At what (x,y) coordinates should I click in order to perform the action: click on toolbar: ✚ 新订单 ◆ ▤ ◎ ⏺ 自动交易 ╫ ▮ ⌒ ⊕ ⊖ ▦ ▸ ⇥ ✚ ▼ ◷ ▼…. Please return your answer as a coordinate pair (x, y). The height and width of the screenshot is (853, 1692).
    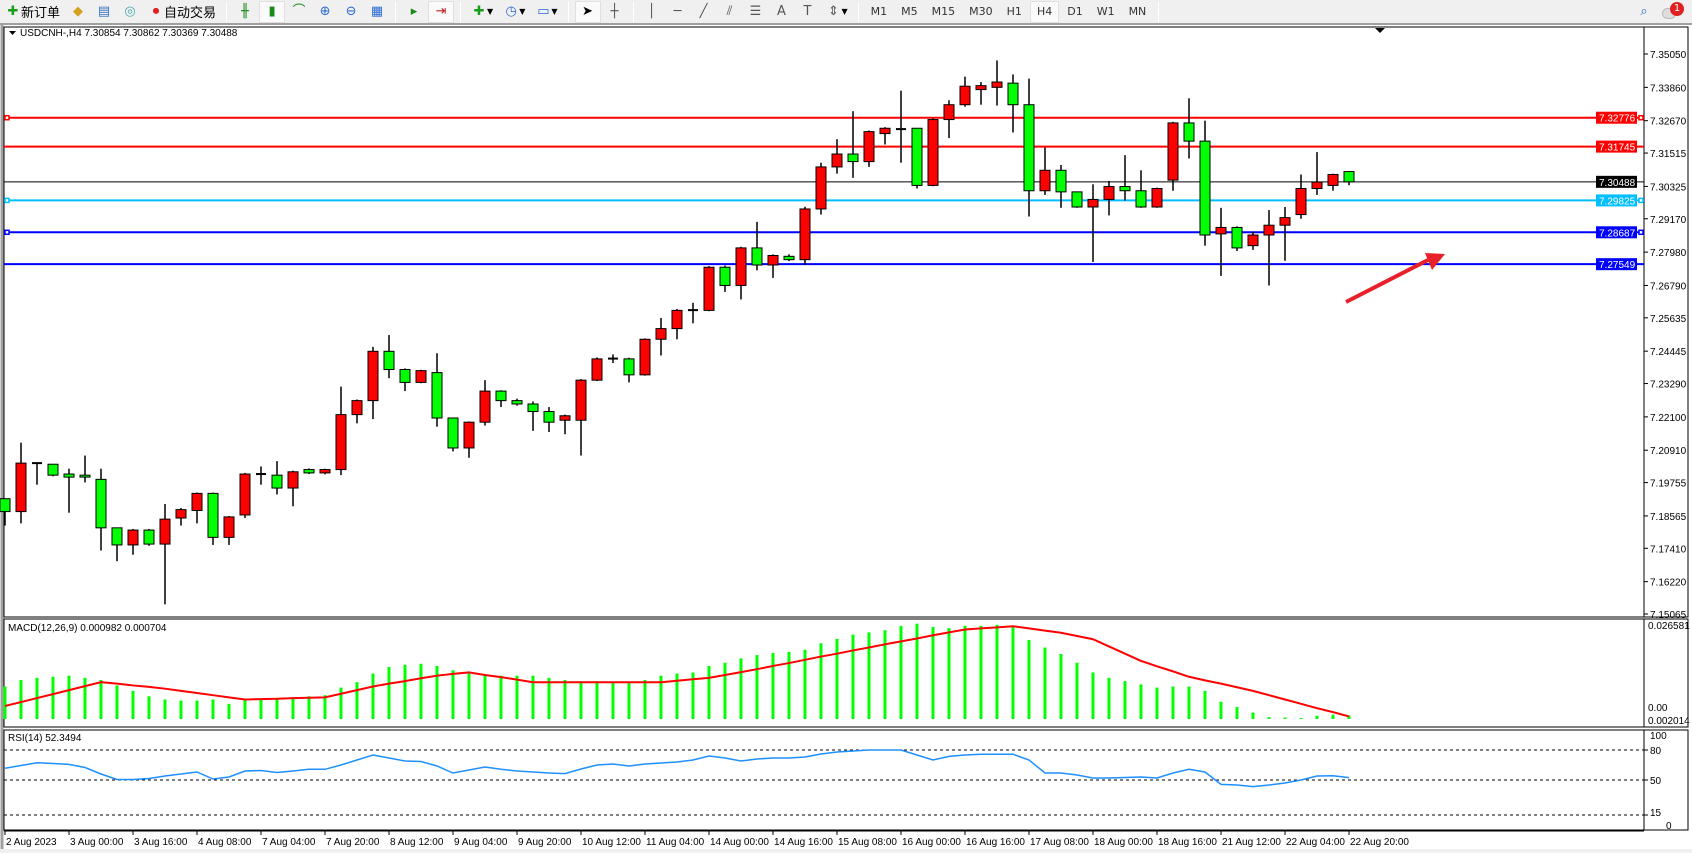
    Looking at the image, I should click on (846, 12).